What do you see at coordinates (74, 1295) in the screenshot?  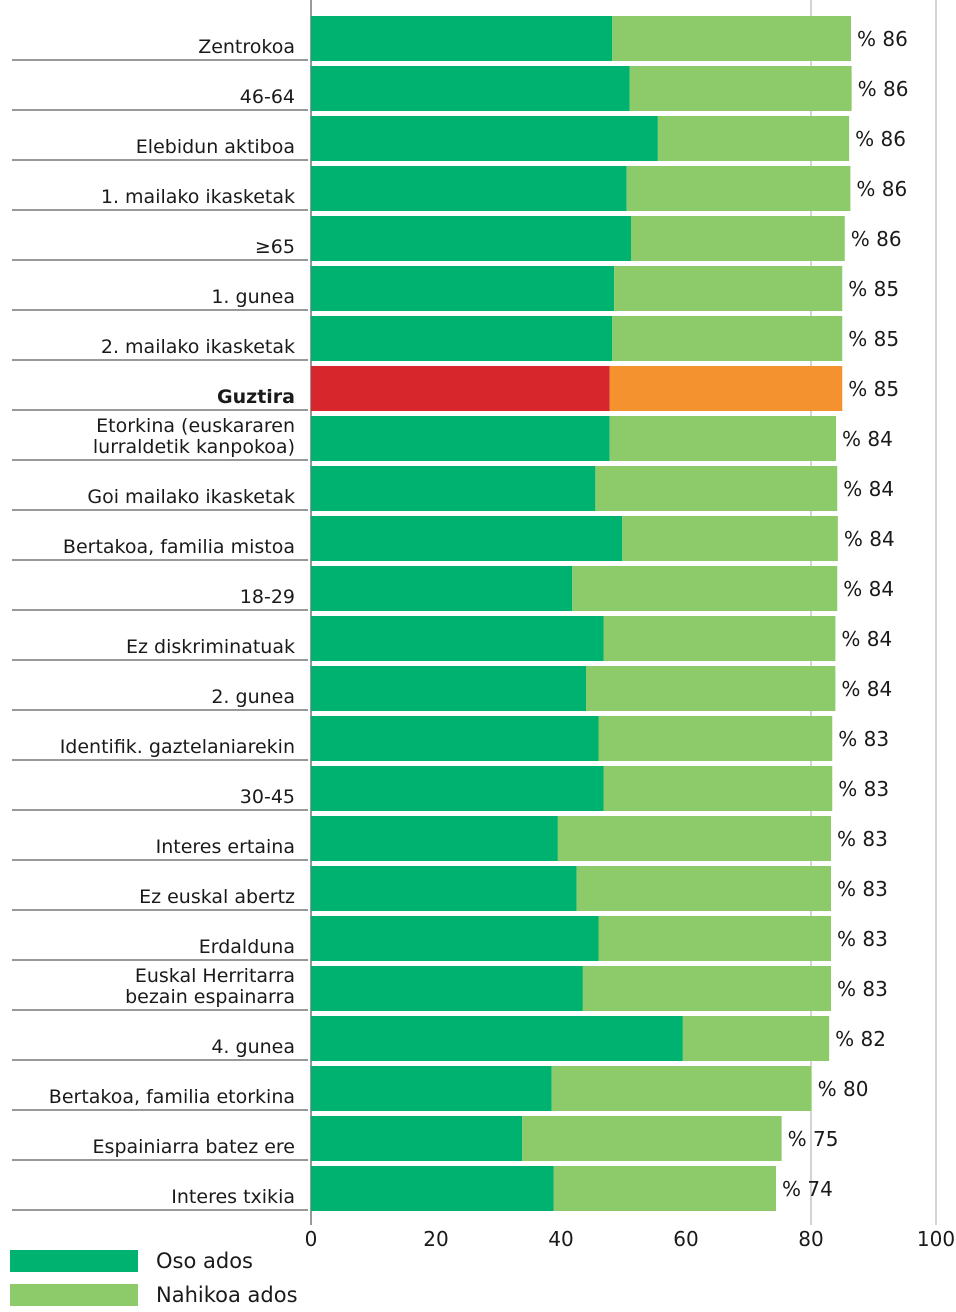 I see `legend-swatch-nahikoa-ados` at bounding box center [74, 1295].